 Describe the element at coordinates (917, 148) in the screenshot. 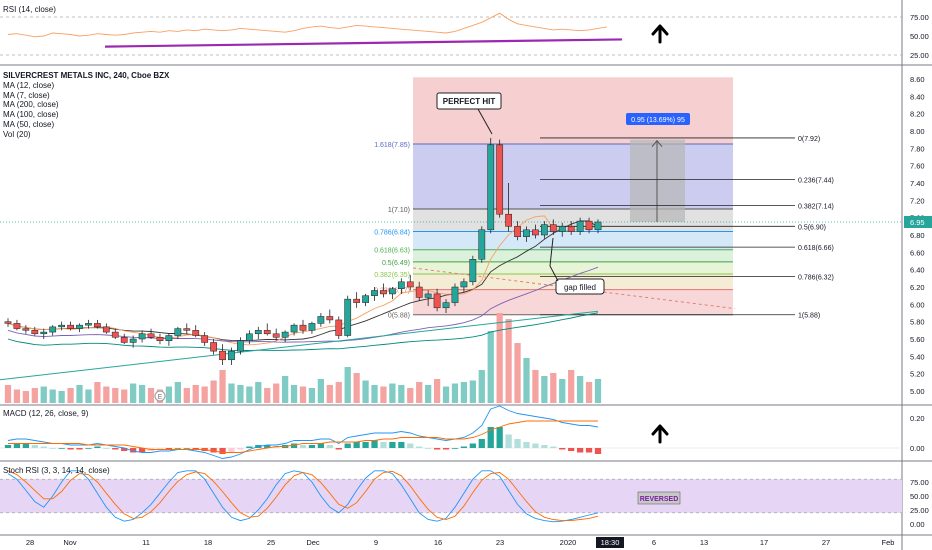

I see `price-axis-tick: 7.80` at that location.